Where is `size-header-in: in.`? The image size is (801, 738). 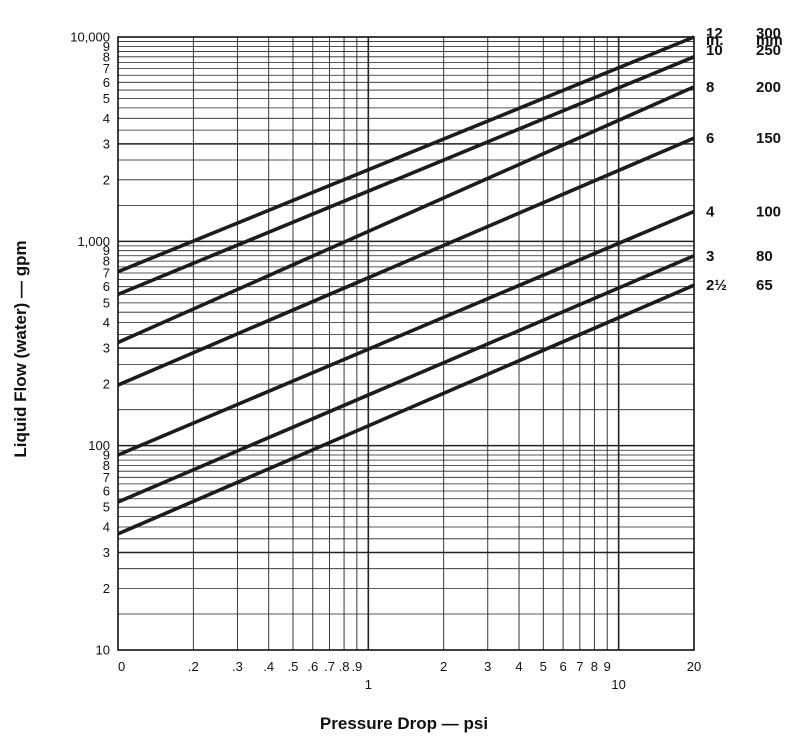
size-header-in: in. is located at coordinates (715, 40).